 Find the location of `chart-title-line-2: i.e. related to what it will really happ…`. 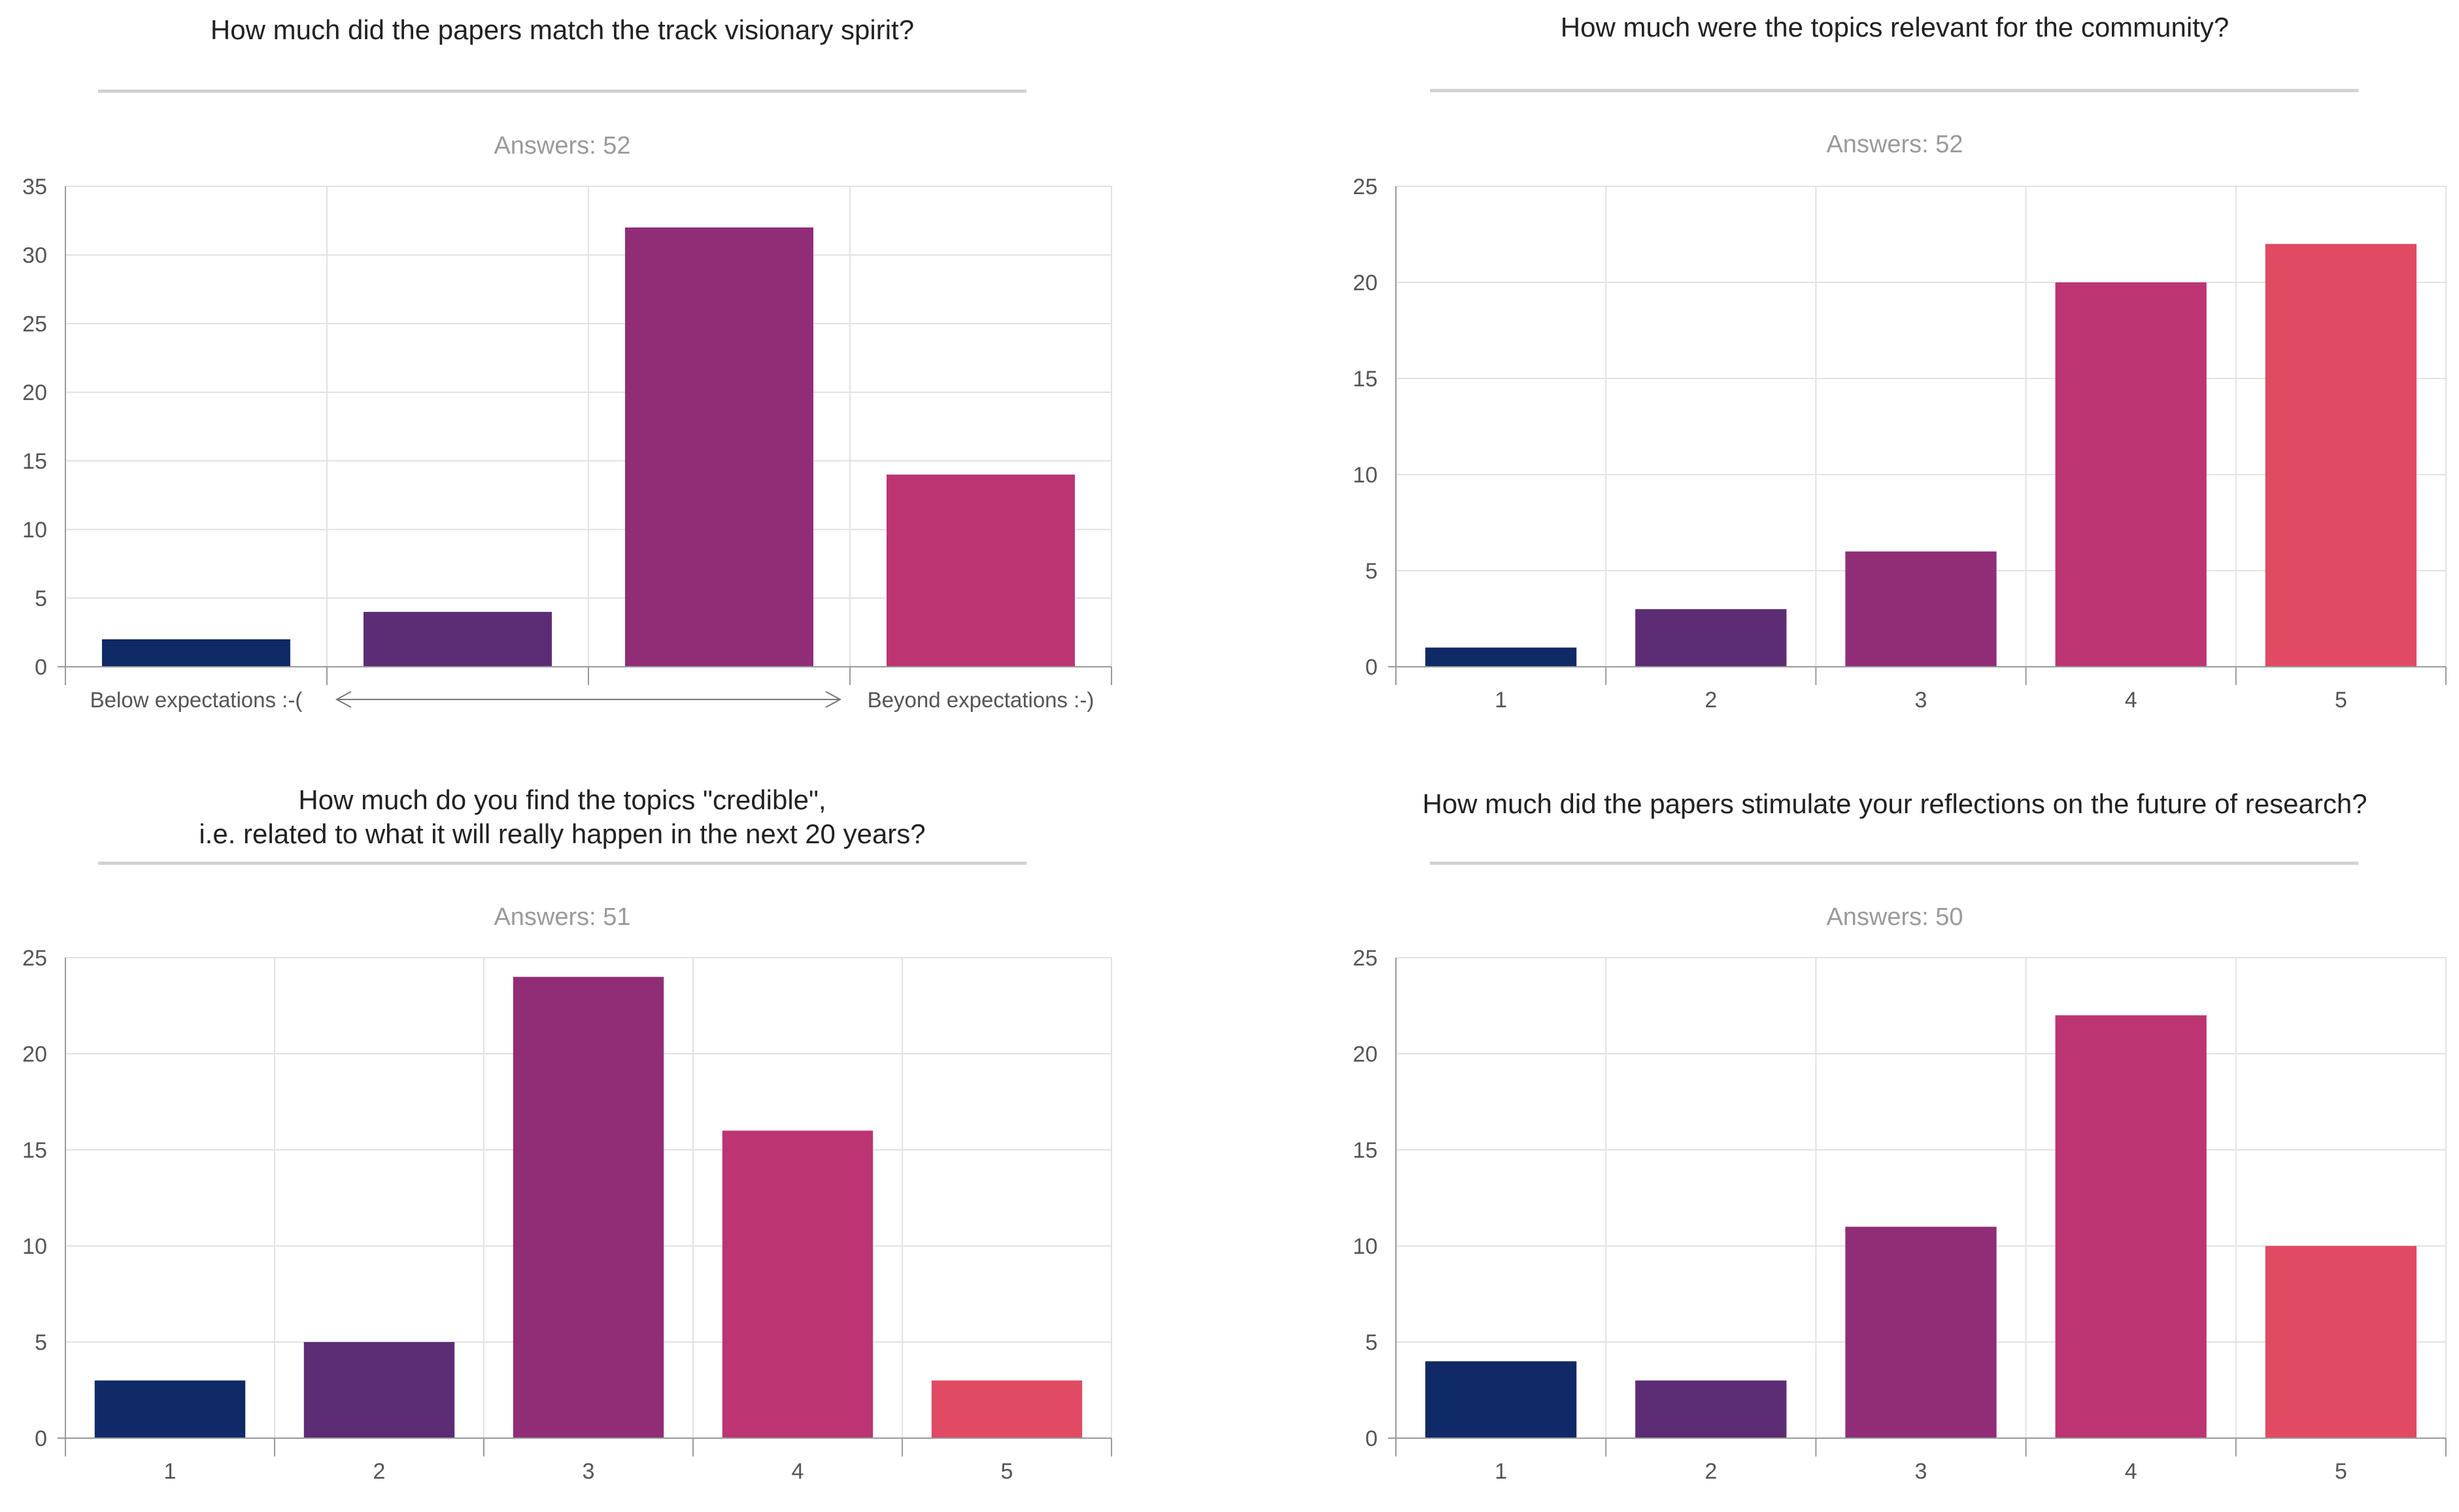

chart-title-line-2: i.e. related to what it will really happ… is located at coordinates (562, 833).